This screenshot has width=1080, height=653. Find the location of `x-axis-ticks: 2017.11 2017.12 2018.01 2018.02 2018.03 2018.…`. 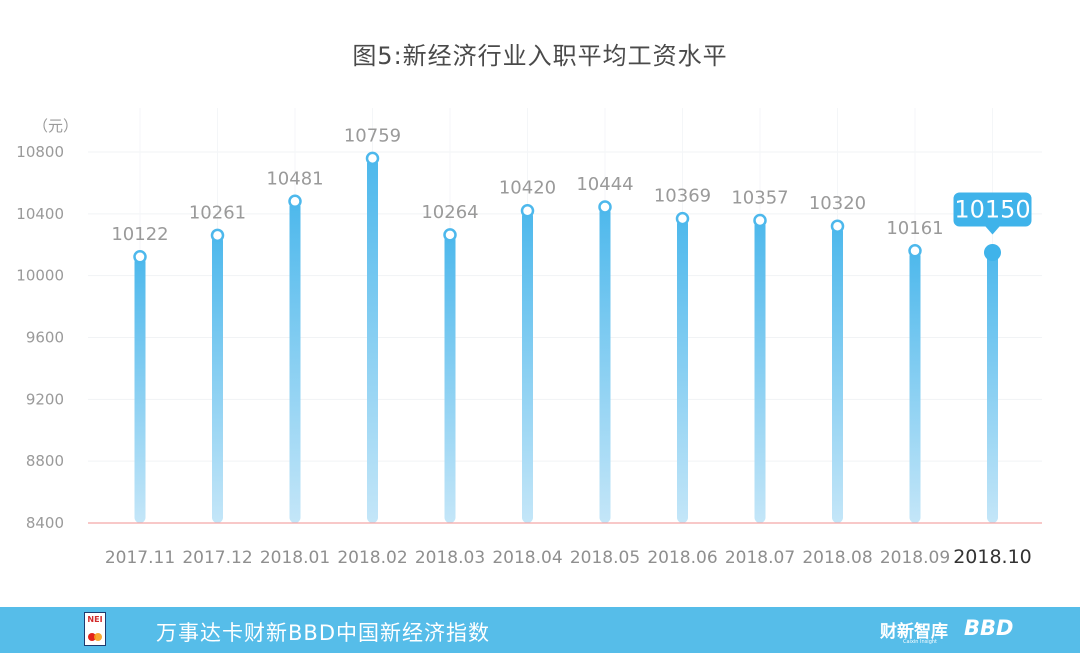

x-axis-ticks: 2017.11 2017.12 2018.01 2018.02 2018.03 2018.… is located at coordinates (568, 557).